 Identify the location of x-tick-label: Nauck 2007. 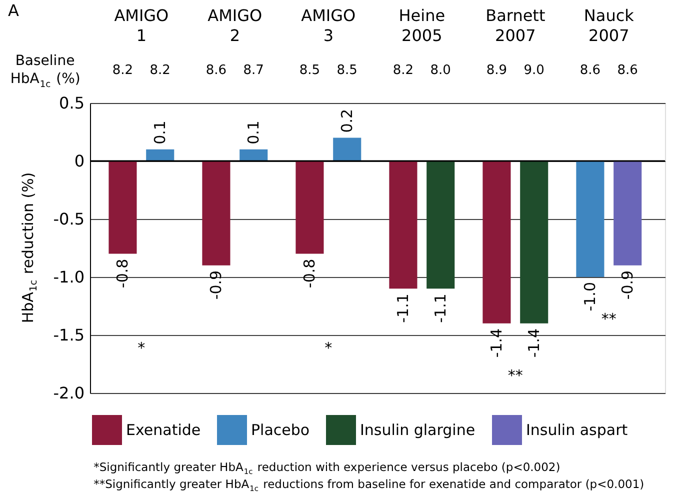
(609, 25).